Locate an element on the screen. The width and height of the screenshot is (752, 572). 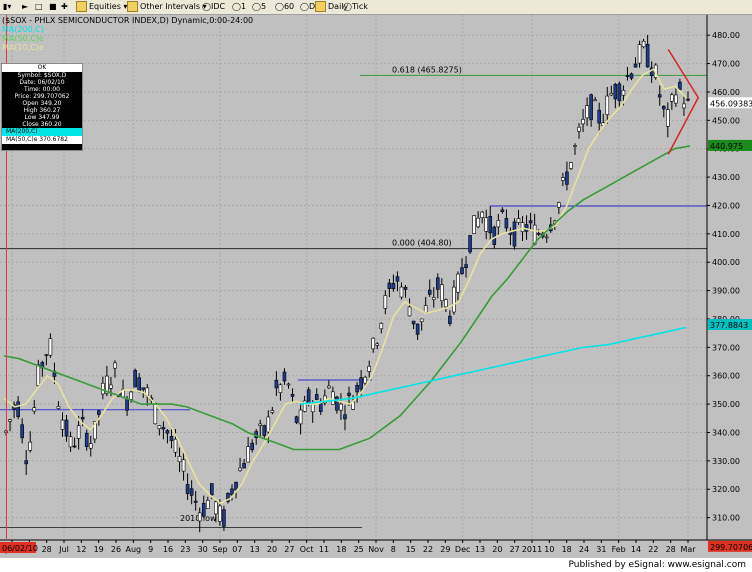
interval-5: ◯5 is located at coordinates (259, 6).